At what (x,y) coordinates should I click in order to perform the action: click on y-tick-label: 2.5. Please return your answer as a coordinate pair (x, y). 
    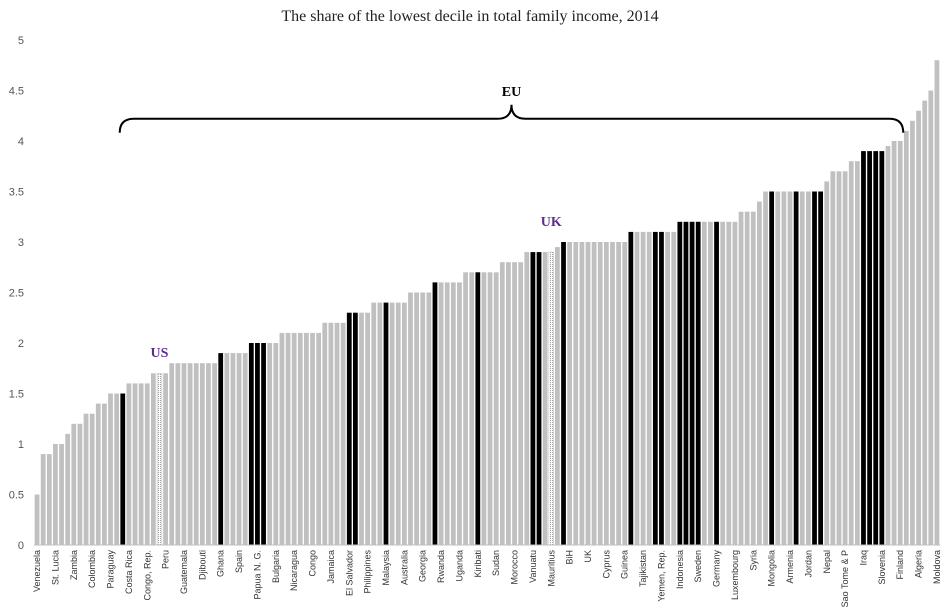
    Looking at the image, I should click on (16, 294).